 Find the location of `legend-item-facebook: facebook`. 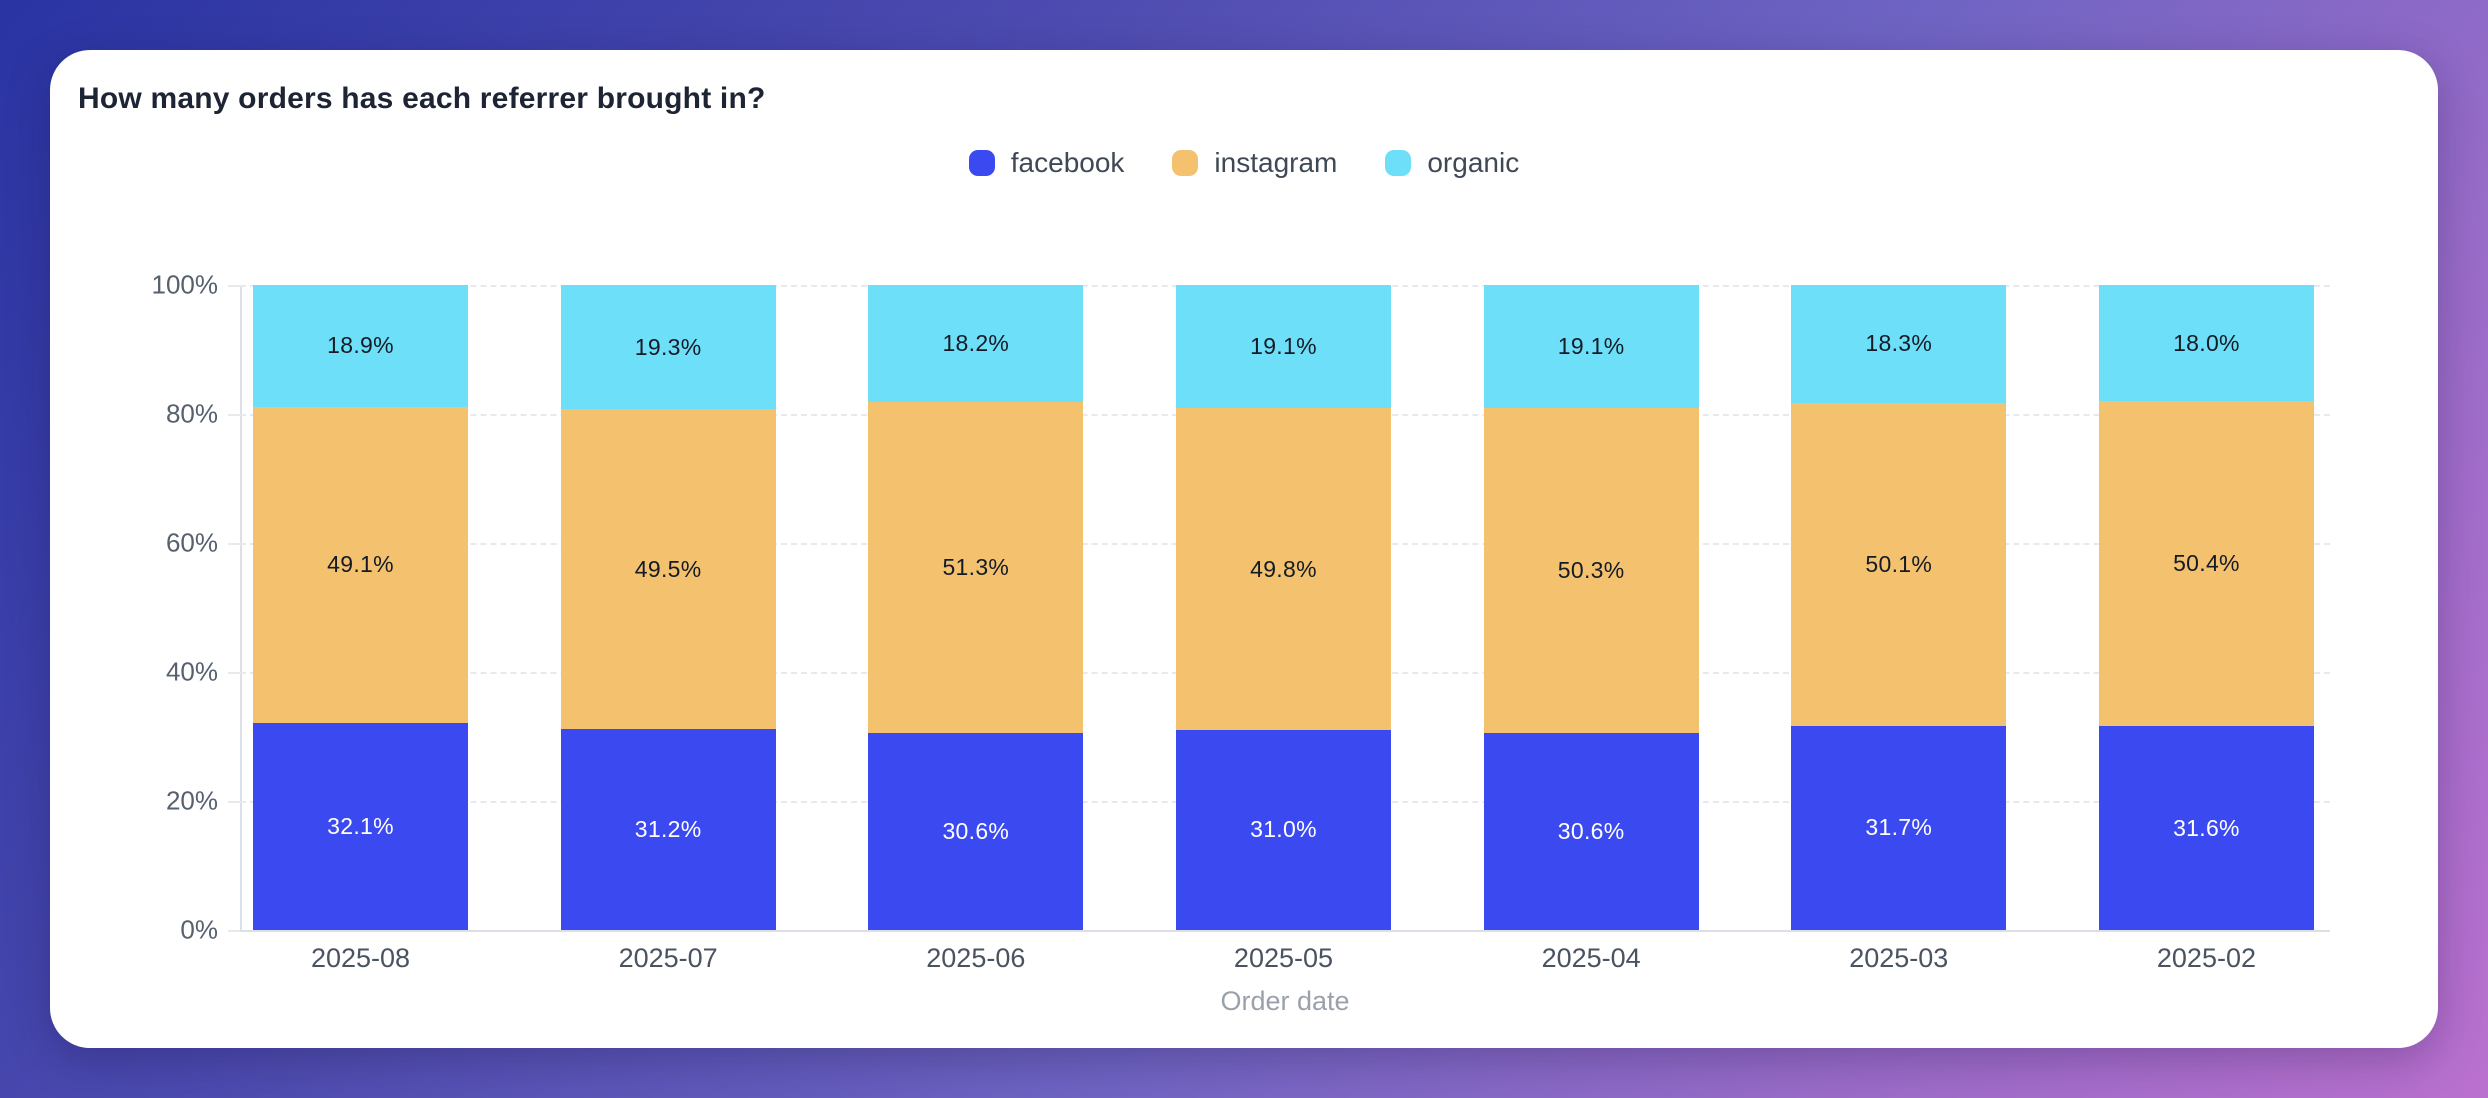

legend-item-facebook: facebook is located at coordinates (1046, 163).